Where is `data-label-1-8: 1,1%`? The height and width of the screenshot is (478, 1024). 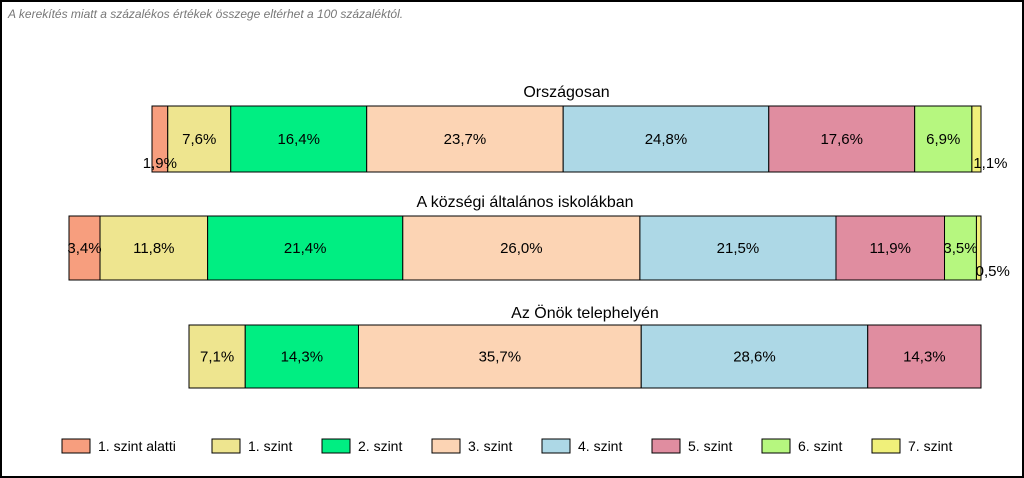 data-label-1-8: 1,1% is located at coordinates (990, 163).